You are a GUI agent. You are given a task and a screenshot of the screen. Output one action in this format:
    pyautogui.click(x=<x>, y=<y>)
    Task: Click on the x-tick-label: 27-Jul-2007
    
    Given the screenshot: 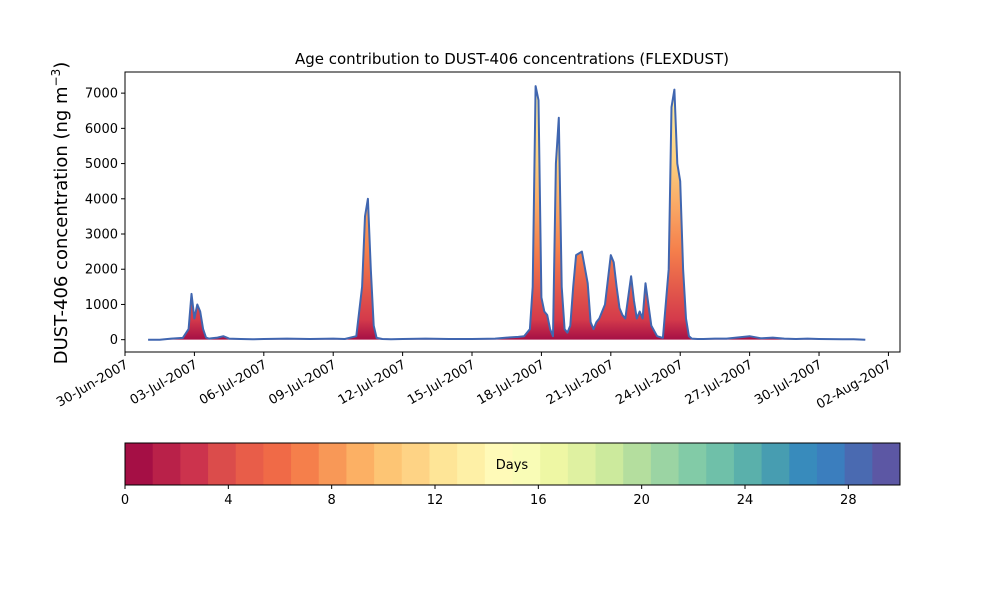 What is the action you would take?
    pyautogui.click(x=719, y=382)
    